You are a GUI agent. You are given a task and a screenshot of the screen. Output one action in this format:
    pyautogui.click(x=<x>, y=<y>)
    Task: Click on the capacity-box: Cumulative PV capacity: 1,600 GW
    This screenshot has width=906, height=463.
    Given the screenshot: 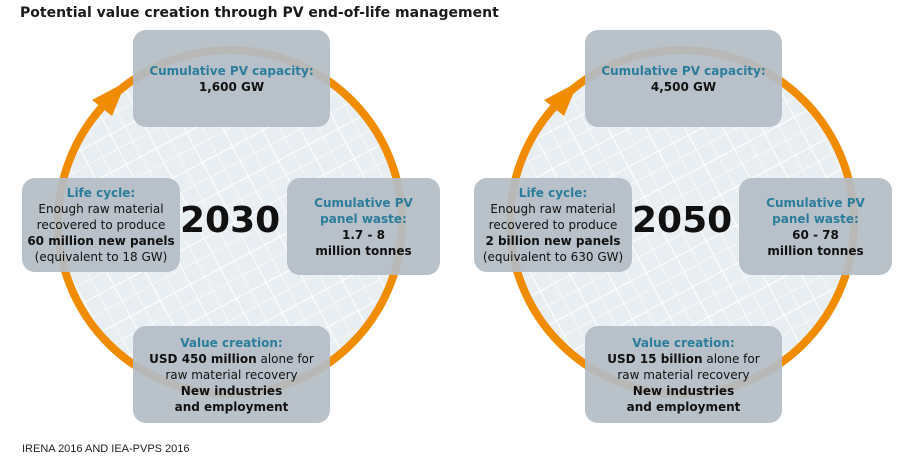 What is the action you would take?
    pyautogui.click(x=231, y=78)
    